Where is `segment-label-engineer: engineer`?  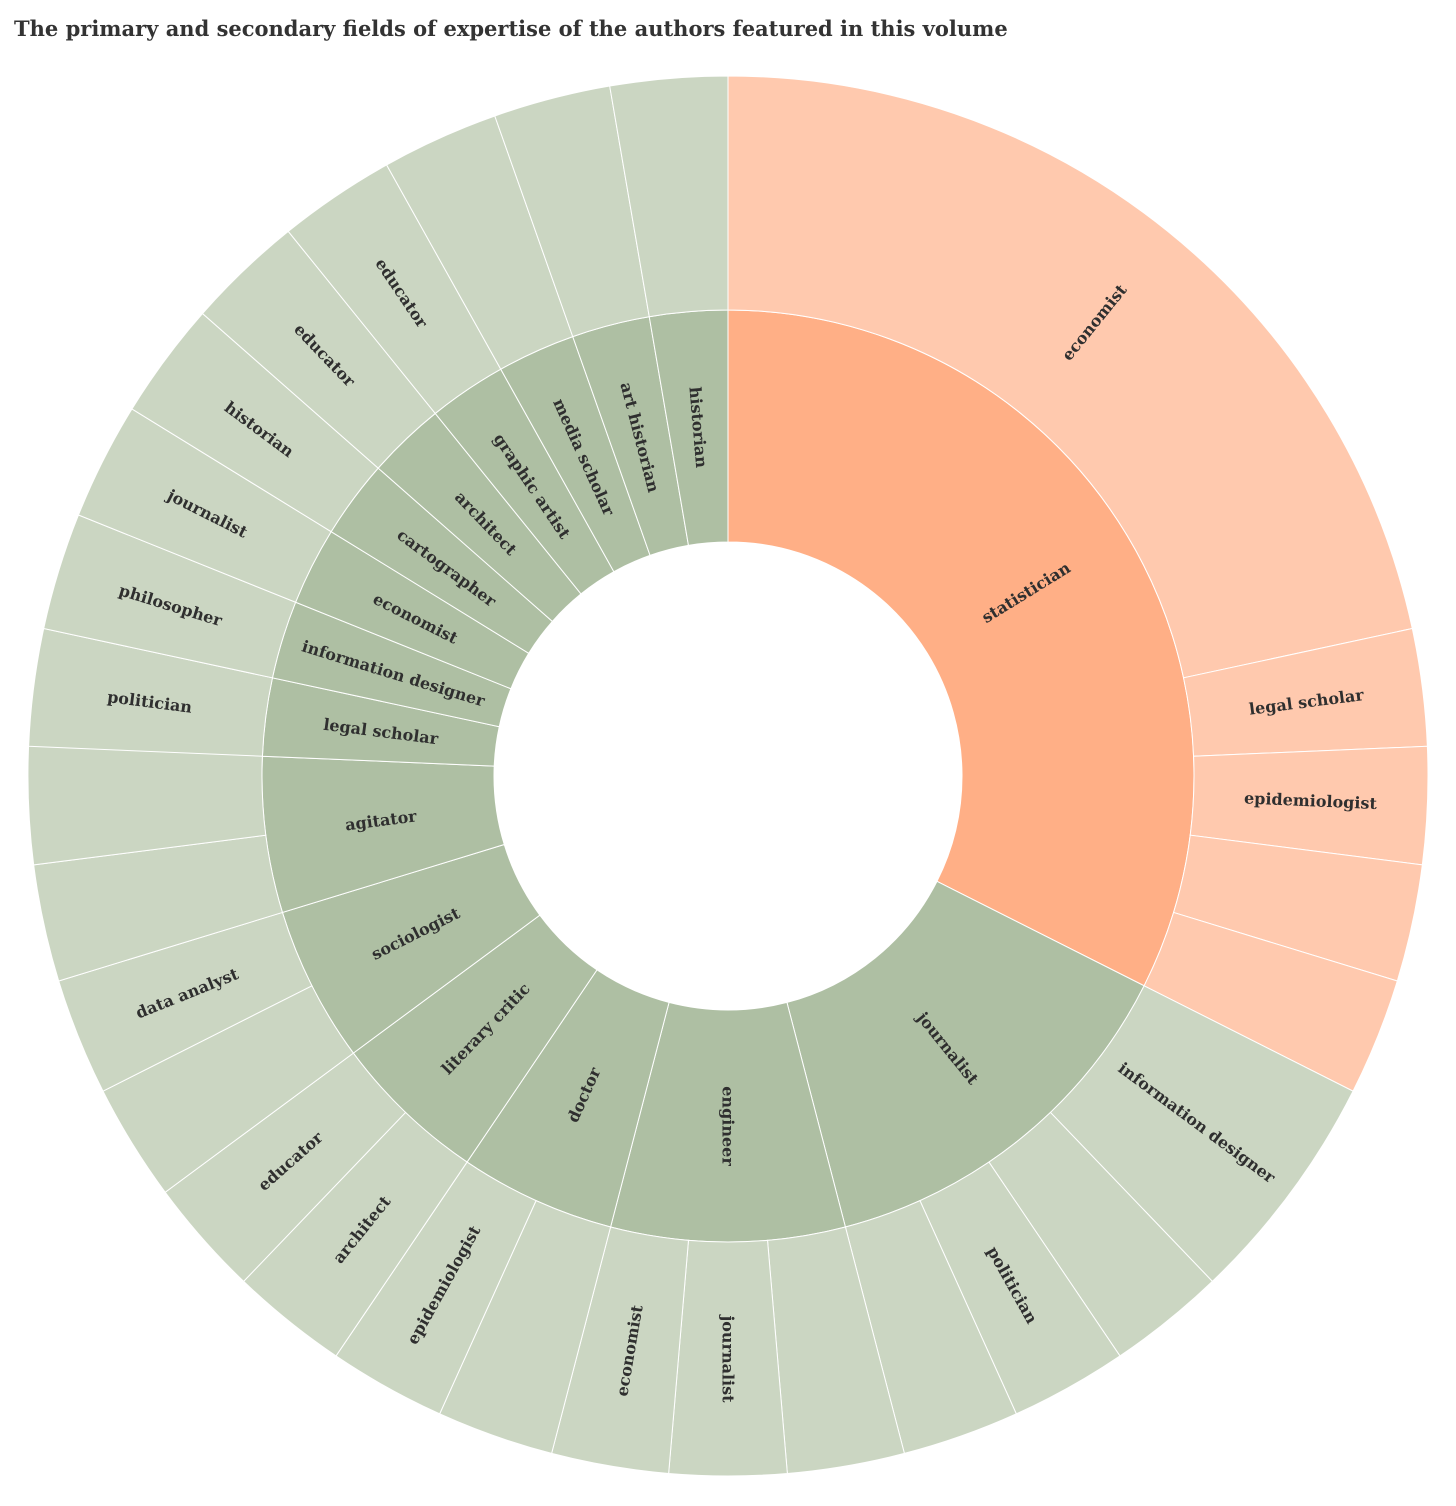
segment-label-engineer: engineer is located at coordinates (728, 1126).